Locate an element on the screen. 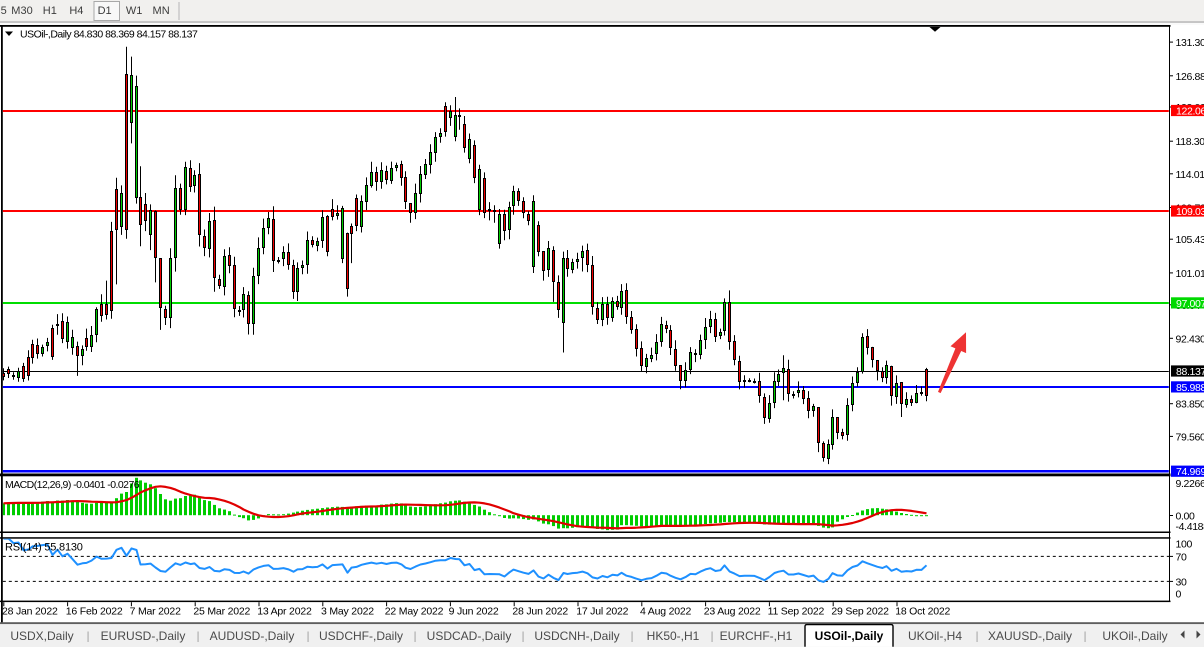 The image size is (1204, 652). svg-text: 23 Aug 2022 is located at coordinates (732, 612).